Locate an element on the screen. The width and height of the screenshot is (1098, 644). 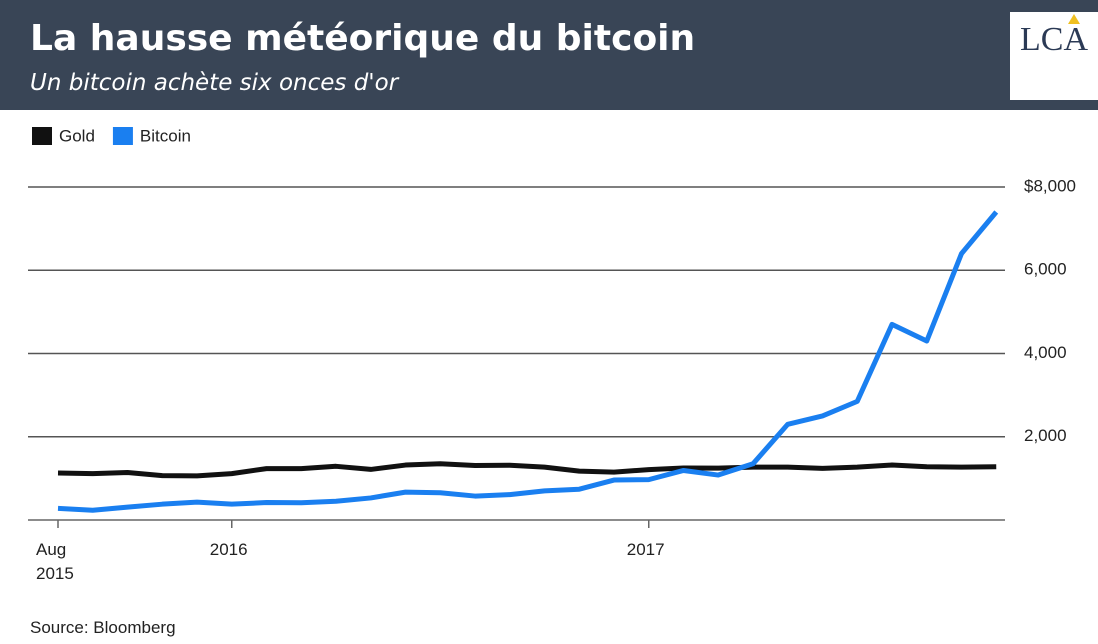
x-tick-label: 2016 is located at coordinates (228, 549).